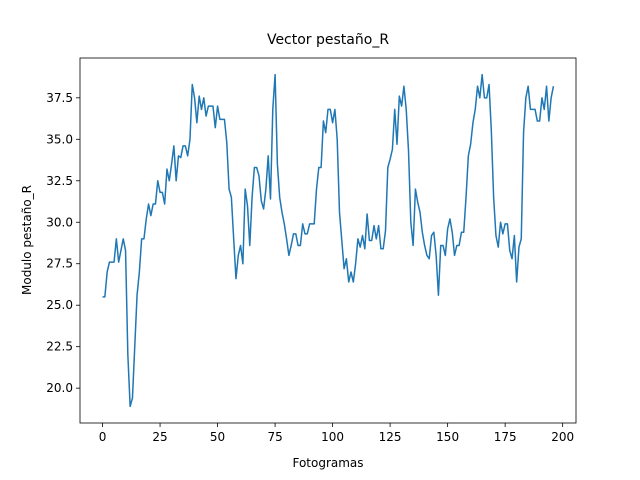  What do you see at coordinates (327, 463) in the screenshot?
I see `x-axis-label: Fotogramas` at bounding box center [327, 463].